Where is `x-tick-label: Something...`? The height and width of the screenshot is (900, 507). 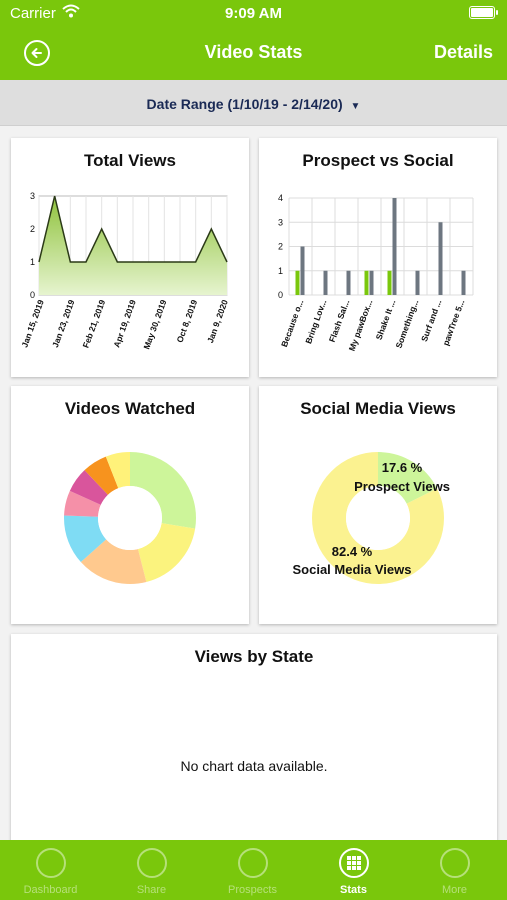
x-tick-label: Something... is located at coordinates (407, 323).